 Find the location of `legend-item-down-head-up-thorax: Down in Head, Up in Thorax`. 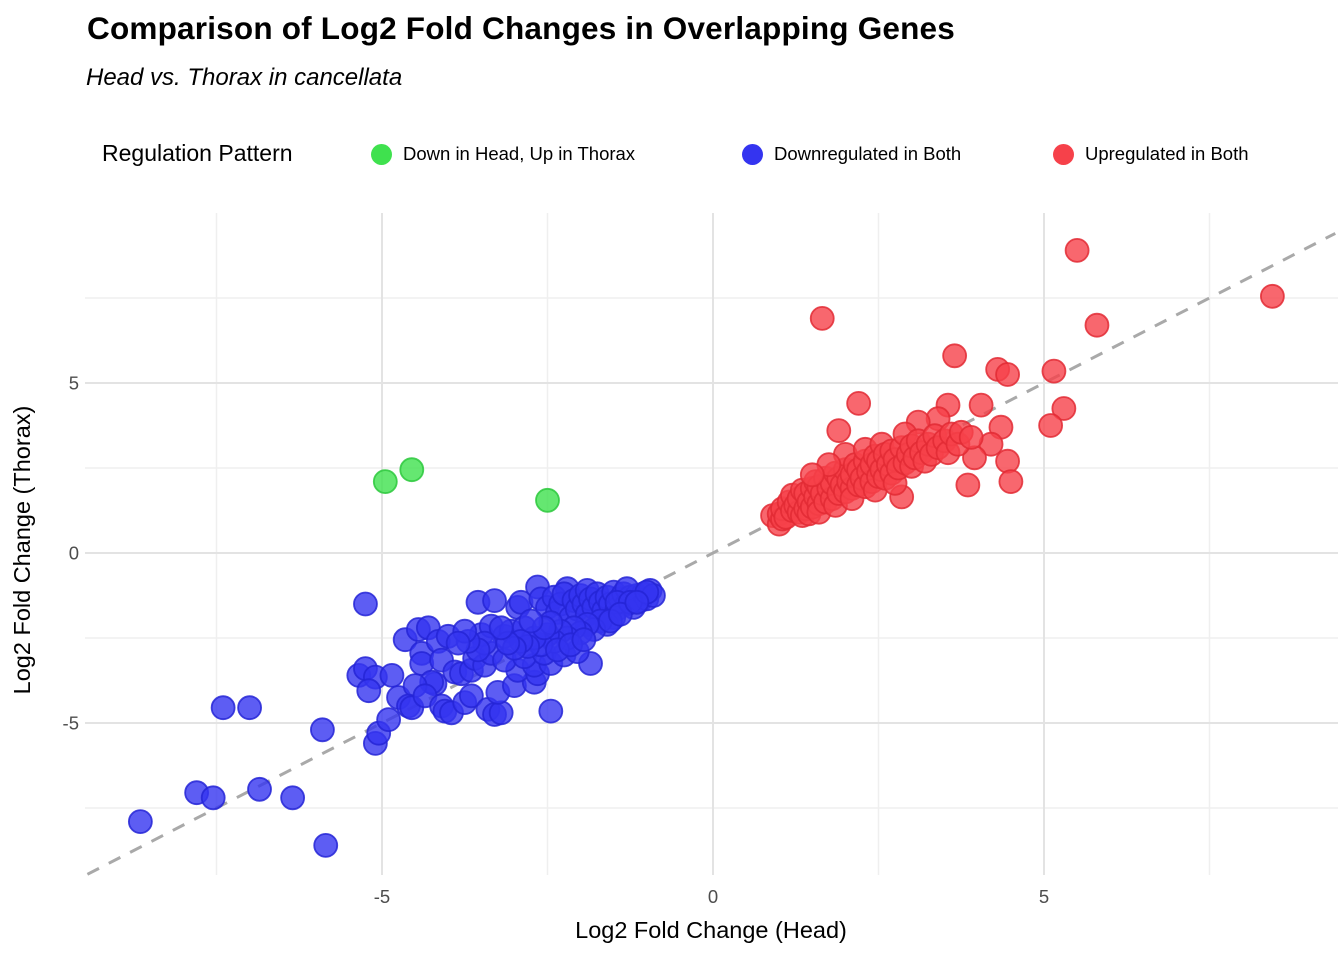

legend-item-down-head-up-thorax: Down in Head, Up in Thorax is located at coordinates (503, 154).